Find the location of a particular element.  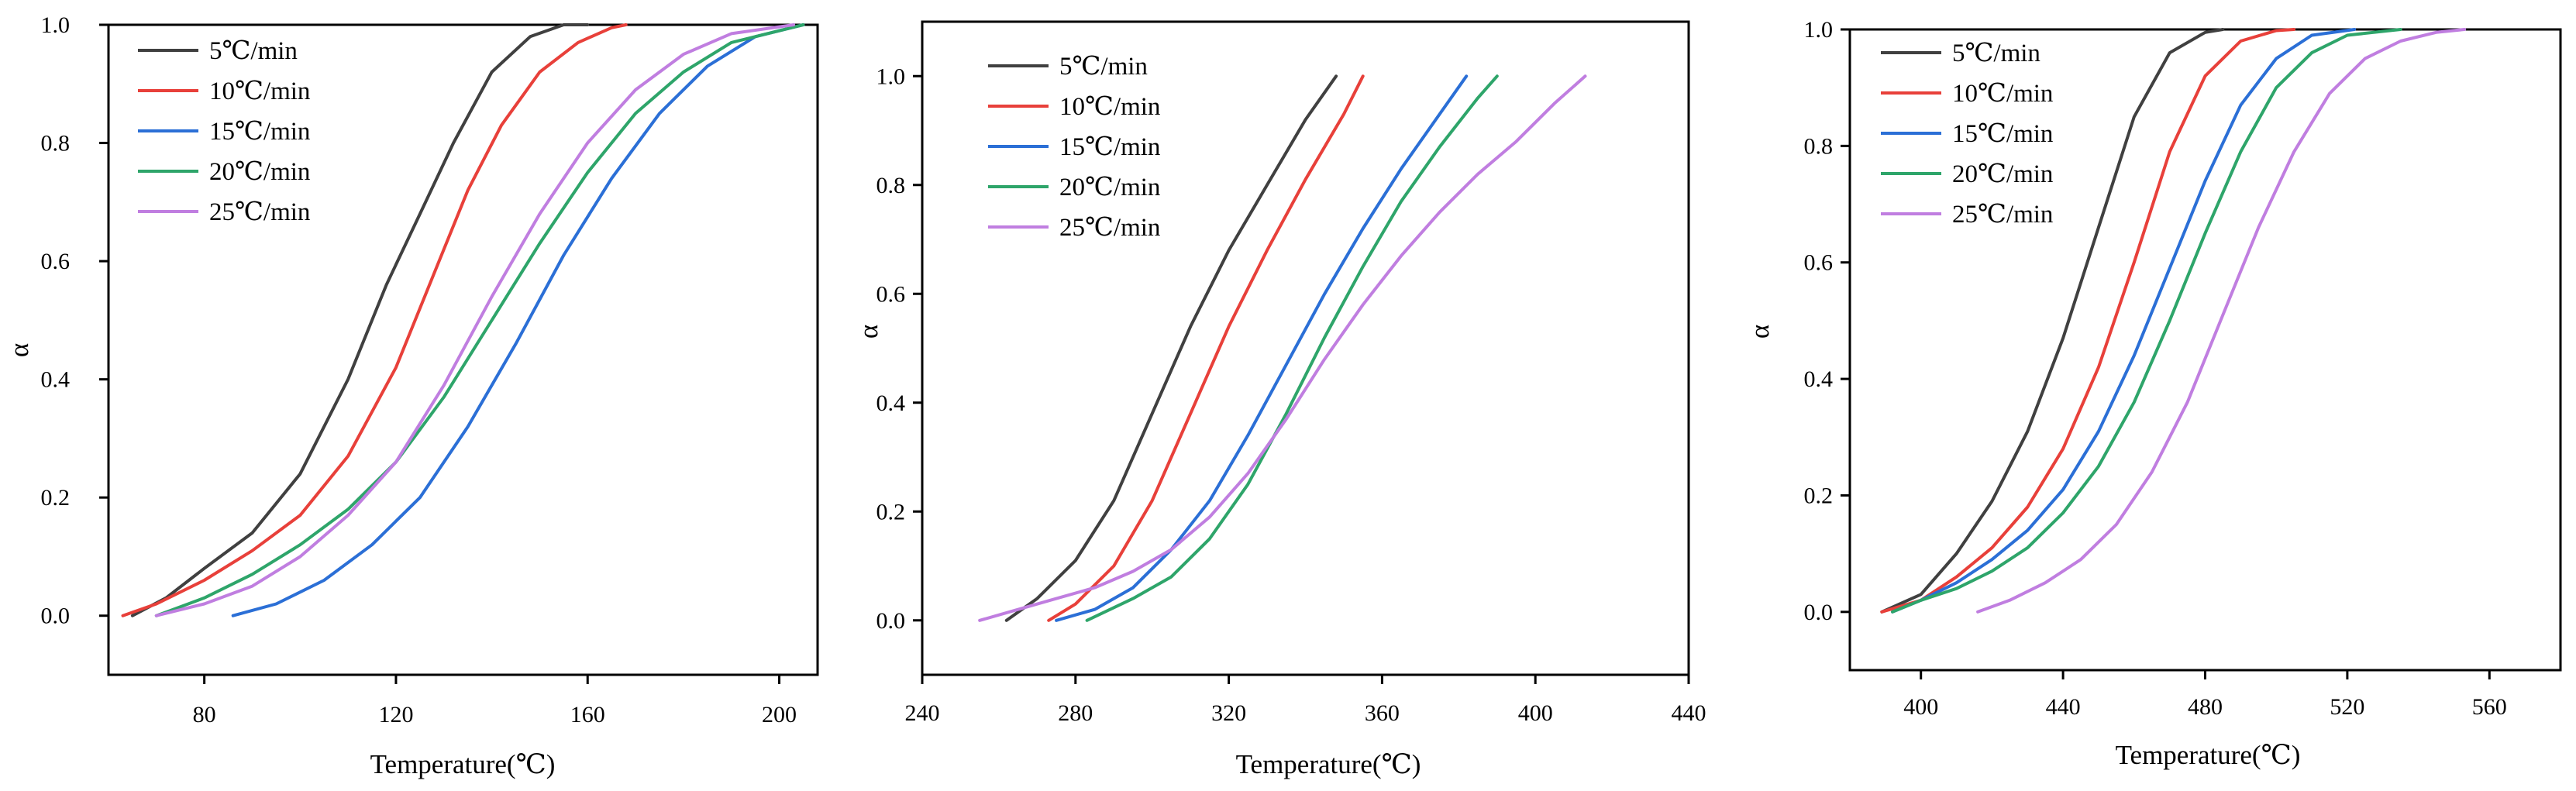

chart-3-legend-label: 25℃/min is located at coordinates (2002, 215).